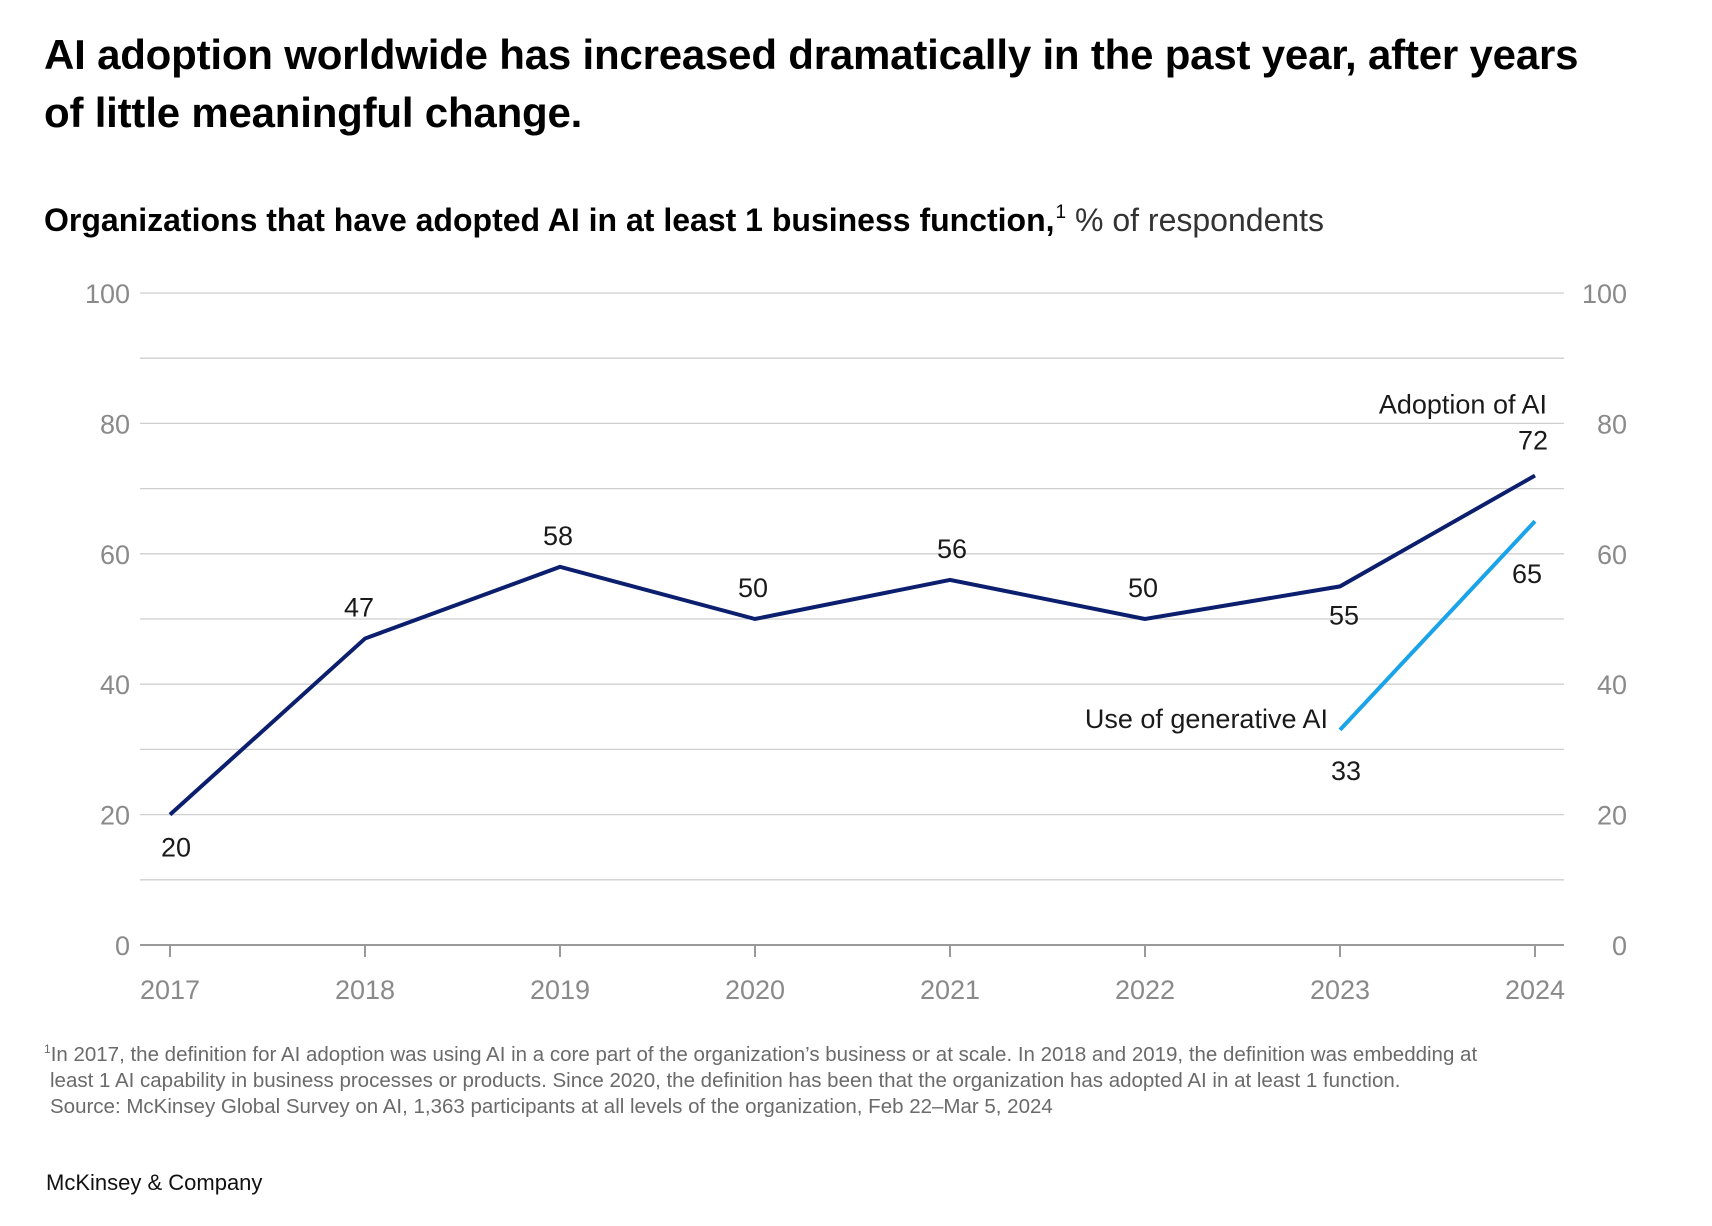 The image size is (1712, 1226). I want to click on series-label-adoption-of-ai: Adoption of AI, so click(1463, 405).